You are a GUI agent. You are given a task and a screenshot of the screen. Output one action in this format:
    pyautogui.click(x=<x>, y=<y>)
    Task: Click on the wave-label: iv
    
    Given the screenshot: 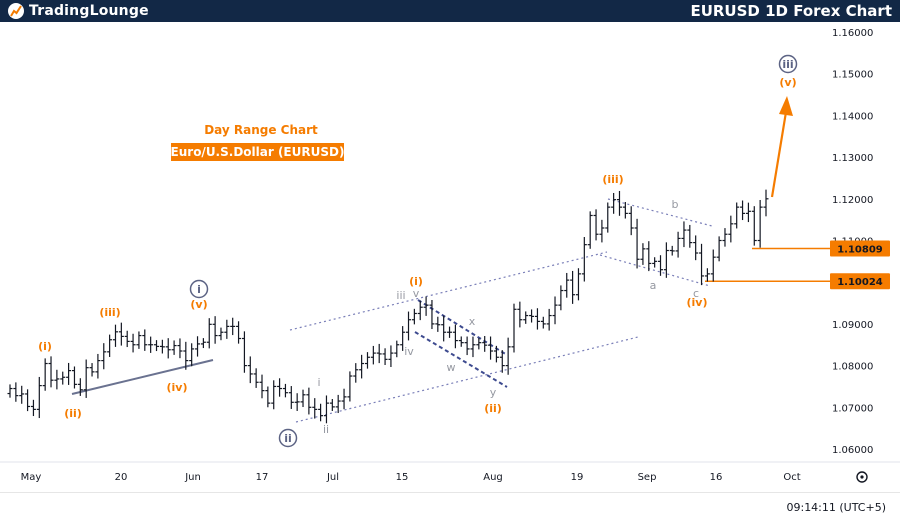 What is the action you would take?
    pyautogui.click(x=409, y=351)
    